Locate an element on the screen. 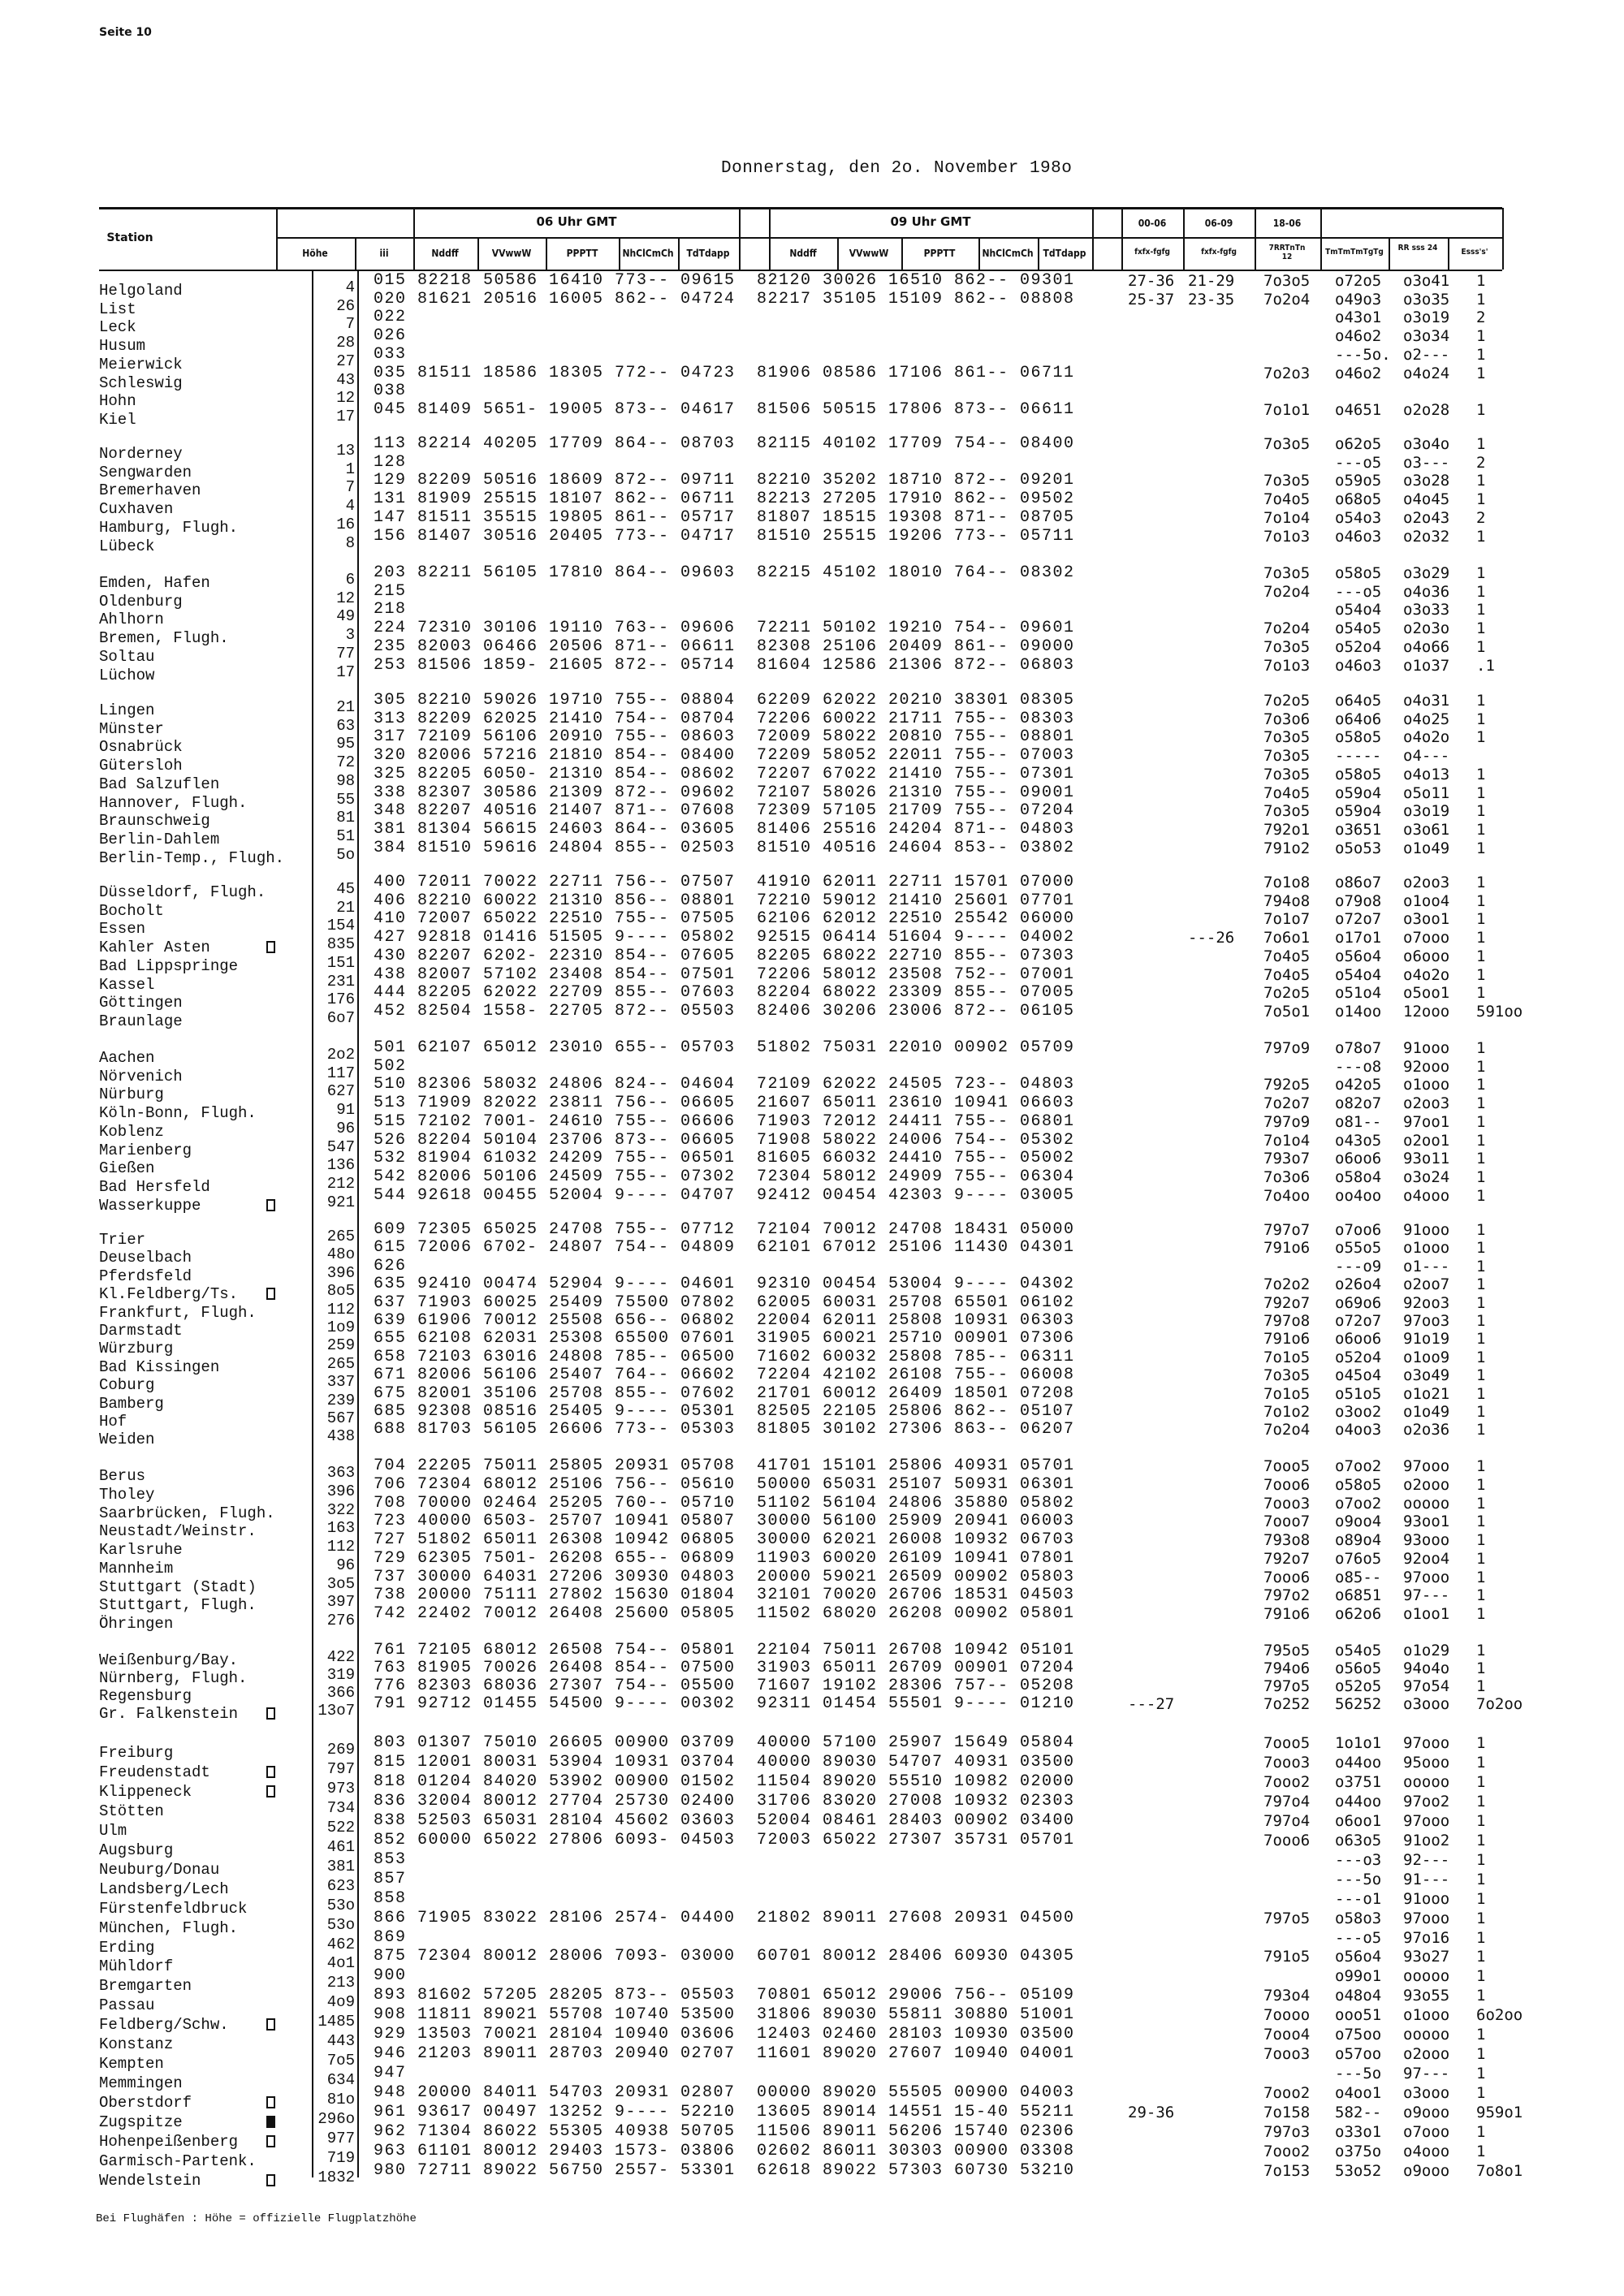 This screenshot has height=2296, width=1624. obs-09-0: 72107 is located at coordinates (785, 792).